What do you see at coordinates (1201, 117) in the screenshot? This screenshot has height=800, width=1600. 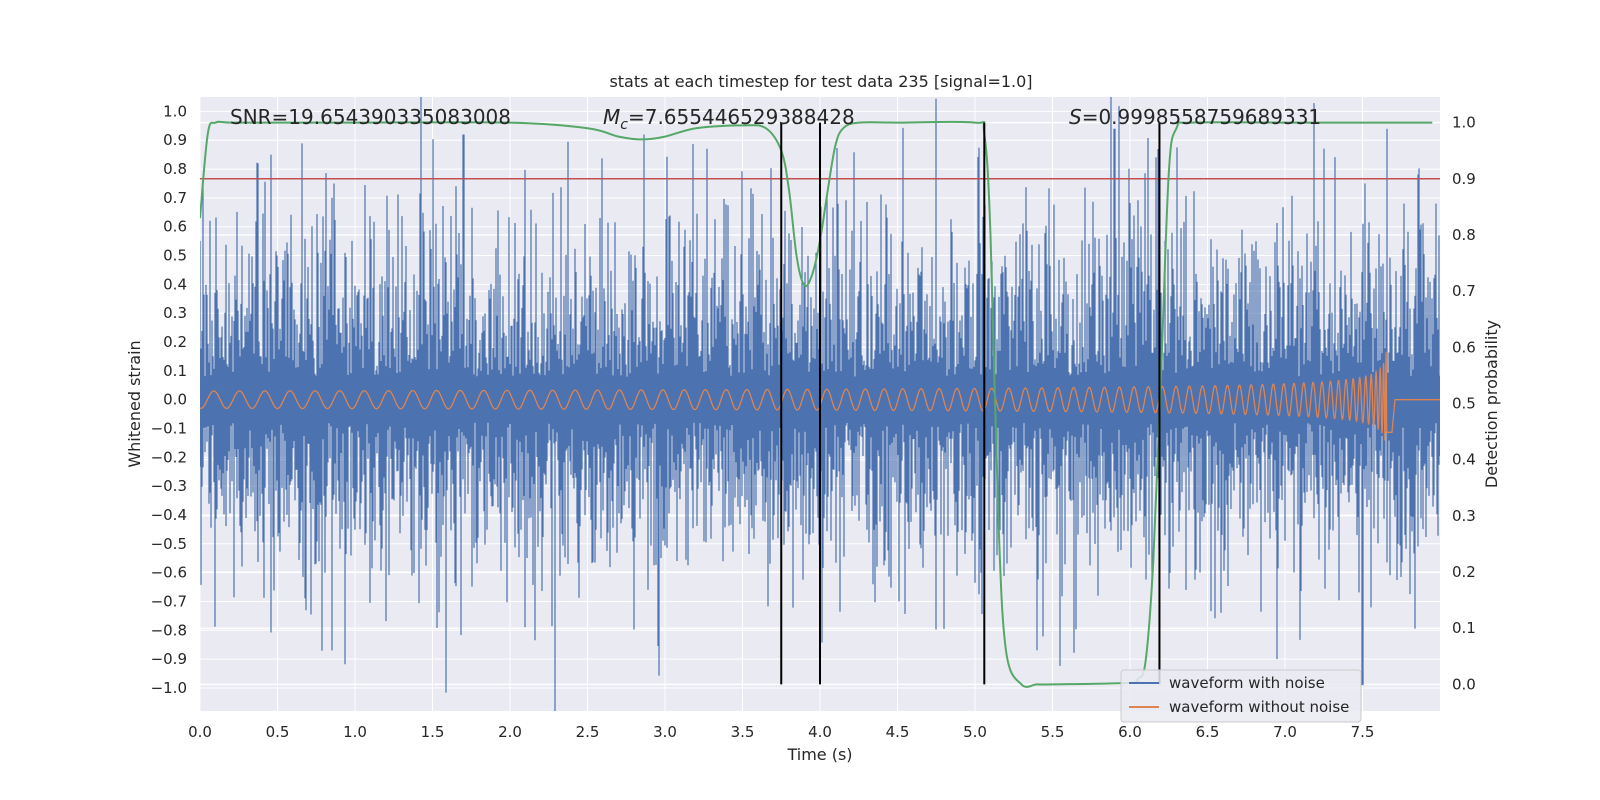 I see `s-value: =0.9998558759689331` at bounding box center [1201, 117].